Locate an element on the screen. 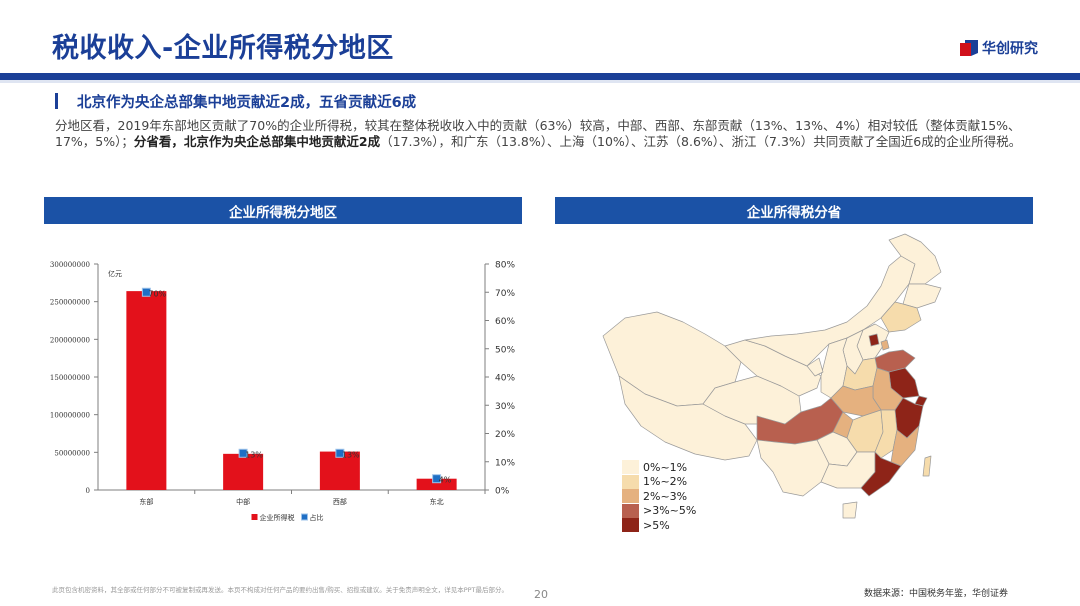 This screenshot has height=606, width=1080. logo-text: 华创研究 is located at coordinates (1010, 49).